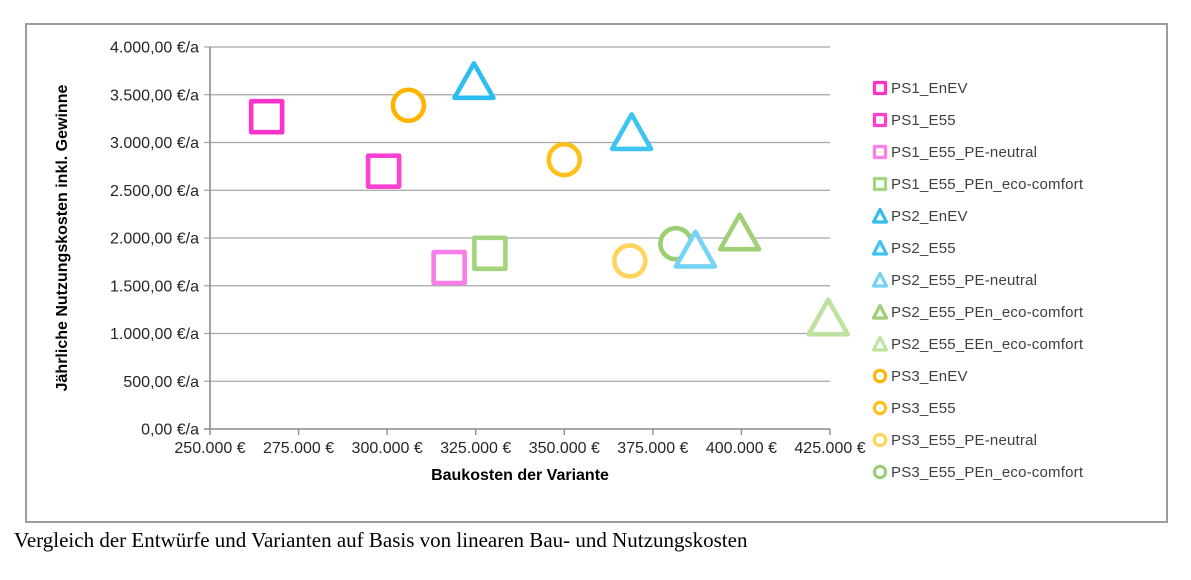 This screenshot has height=580, width=1191. What do you see at coordinates (520, 475) in the screenshot?
I see `x-axis-title: Baukosten der Variante` at bounding box center [520, 475].